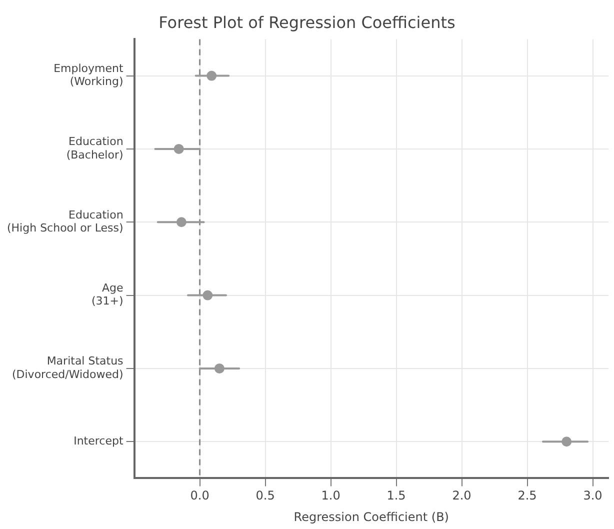  What do you see at coordinates (307, 22) in the screenshot?
I see `chart-title: Forest Plot of Regression Coefficients` at bounding box center [307, 22].